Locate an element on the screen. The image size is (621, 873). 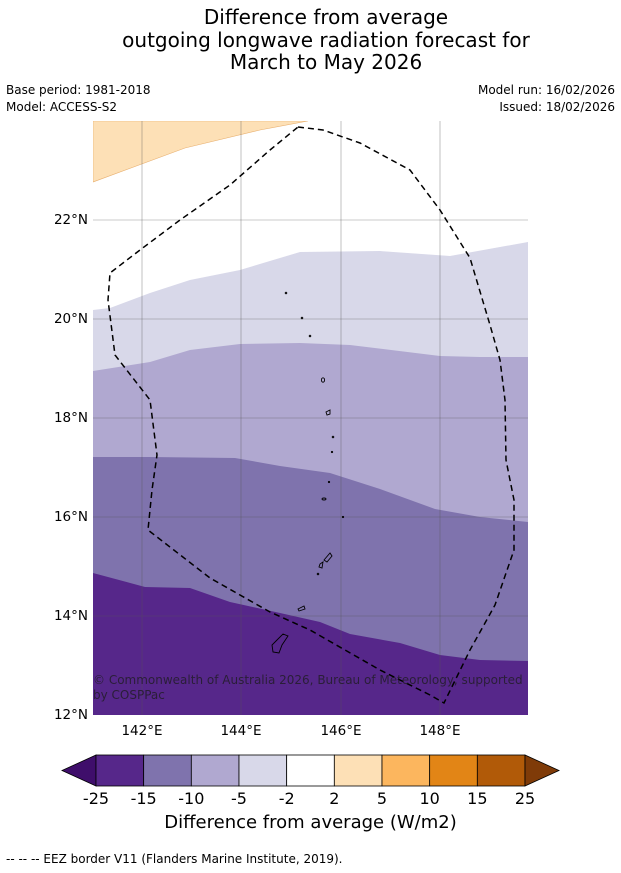
lat-label-18n: 18°N is located at coordinates (71, 418).